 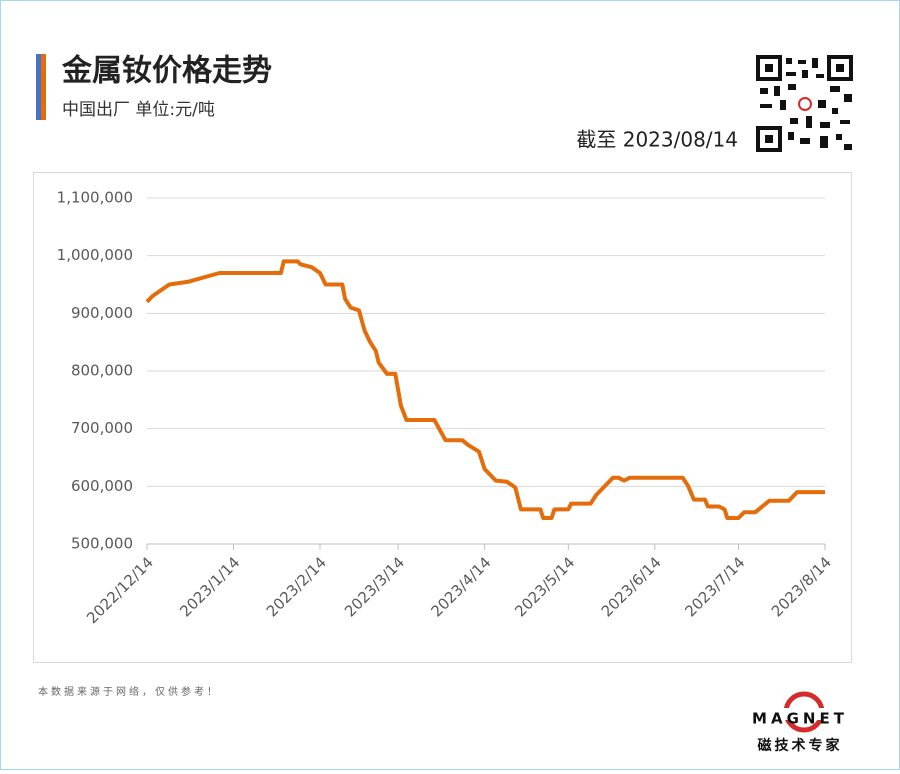 What do you see at coordinates (95, 255) in the screenshot?
I see `y-tick-label: 1,000,000` at bounding box center [95, 255].